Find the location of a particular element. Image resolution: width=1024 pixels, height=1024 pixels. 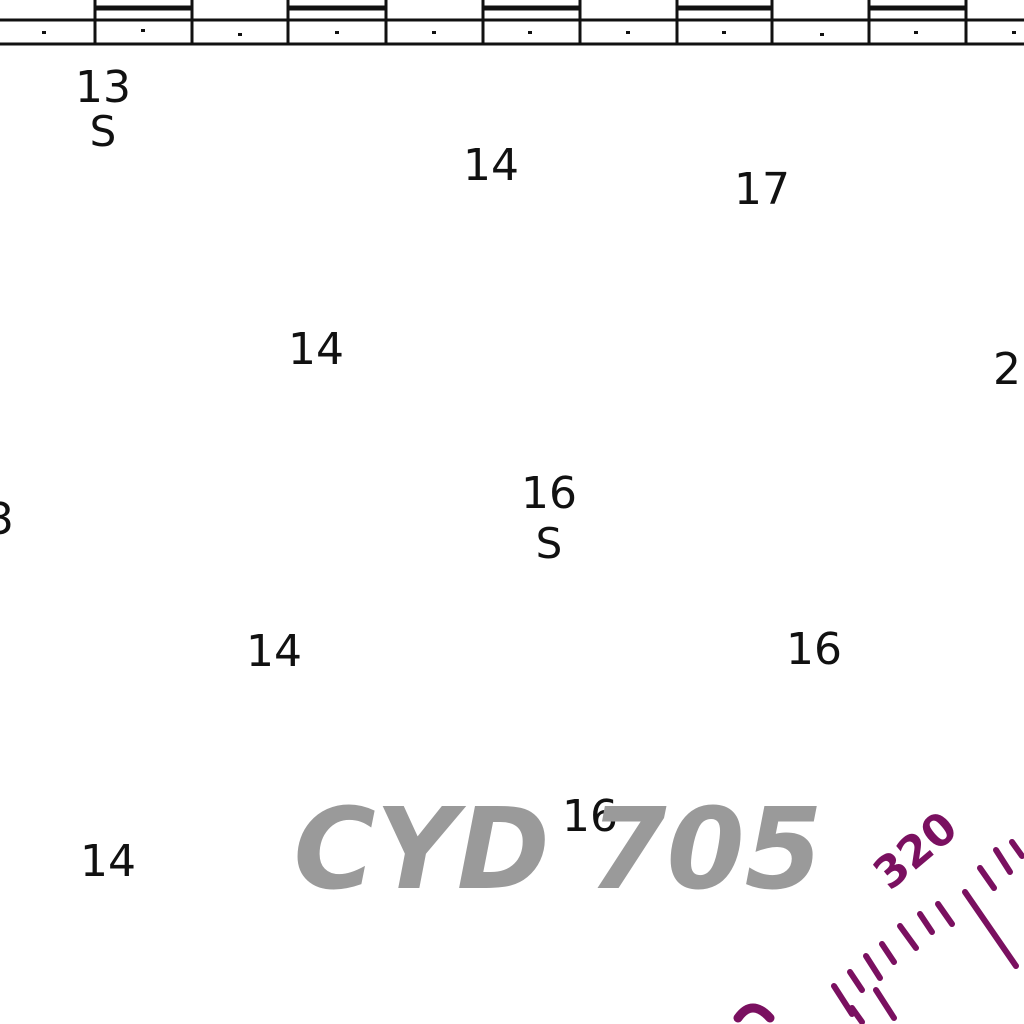

compass-rose-ticks is located at coordinates (927, 931).